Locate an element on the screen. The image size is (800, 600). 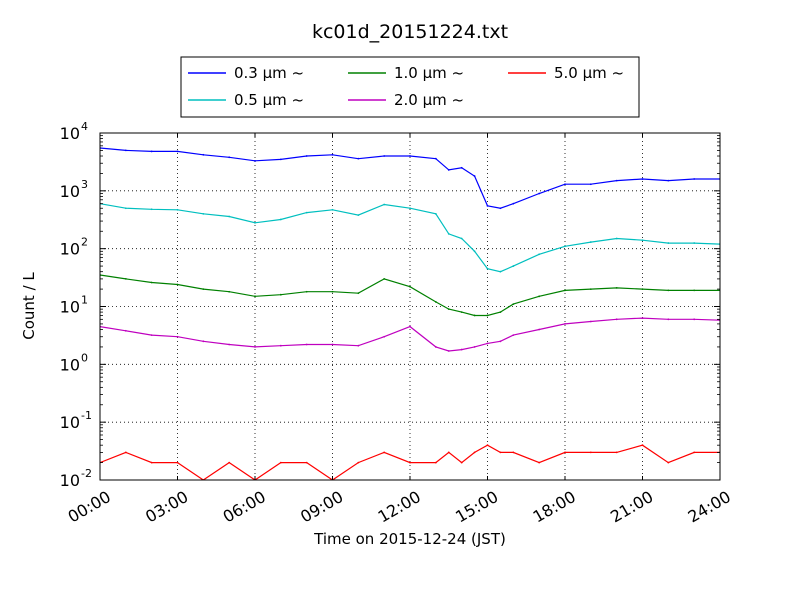
legend-label: 0.3 µm ~ is located at coordinates (269, 73).